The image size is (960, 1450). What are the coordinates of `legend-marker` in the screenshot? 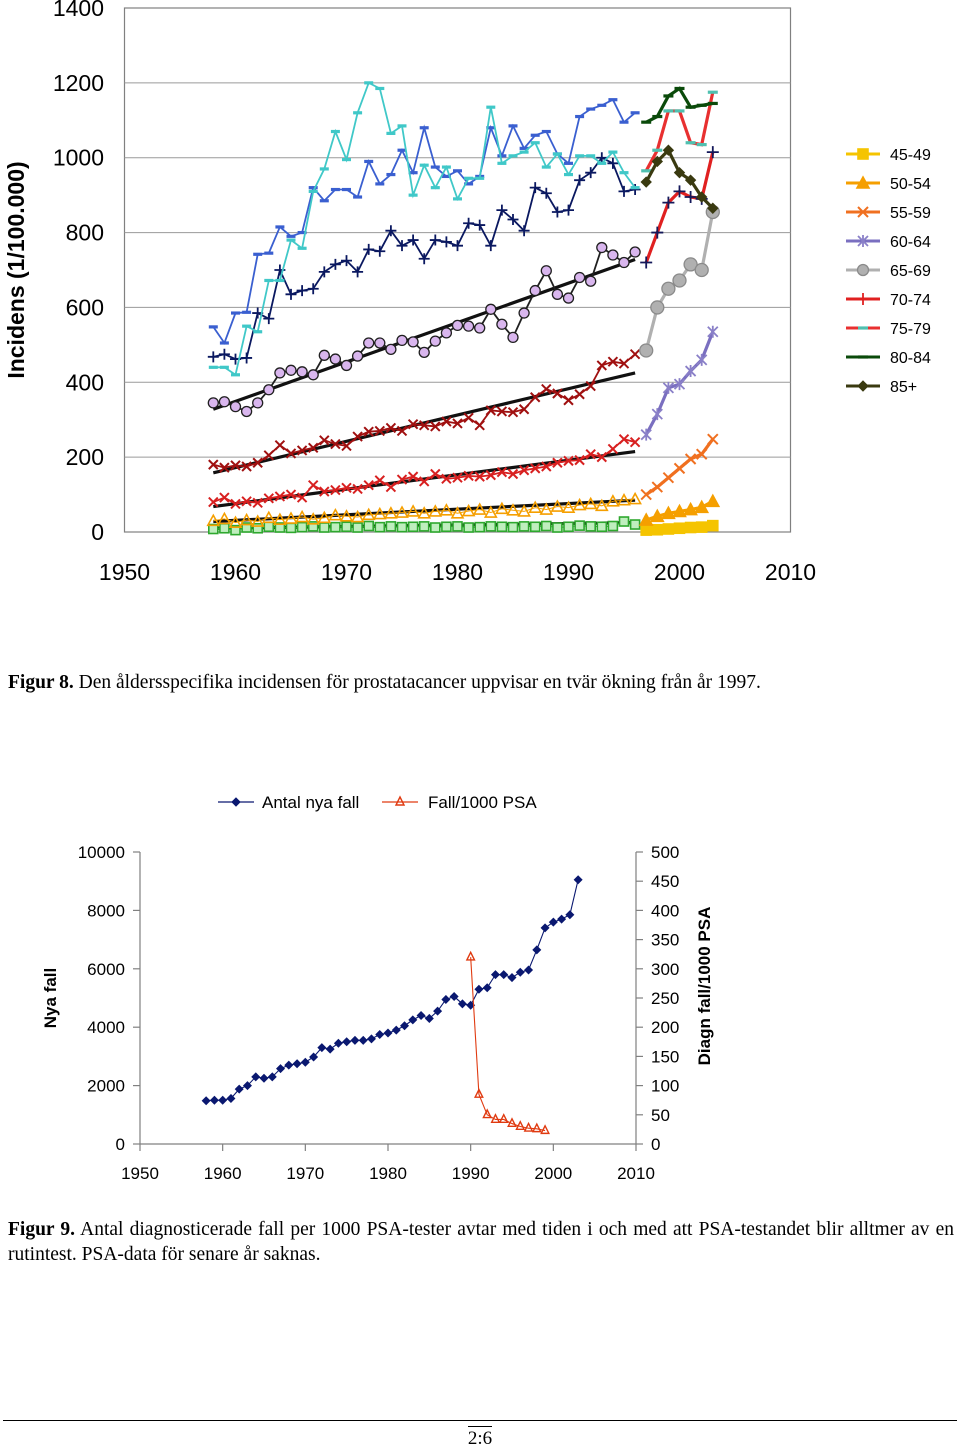 It's located at (863, 241).